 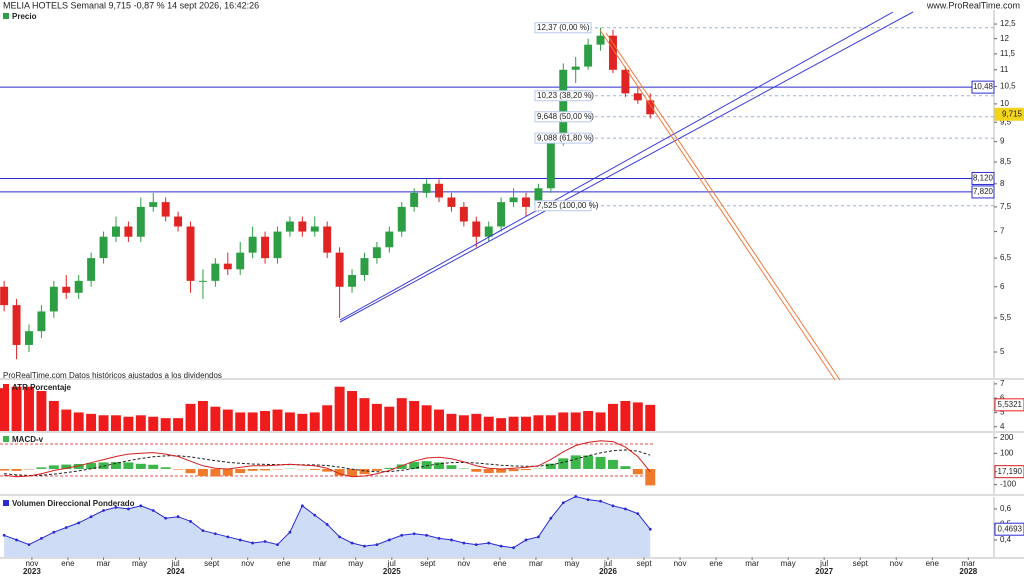 I want to click on y-tick-label: 200, so click(x=1007, y=437).